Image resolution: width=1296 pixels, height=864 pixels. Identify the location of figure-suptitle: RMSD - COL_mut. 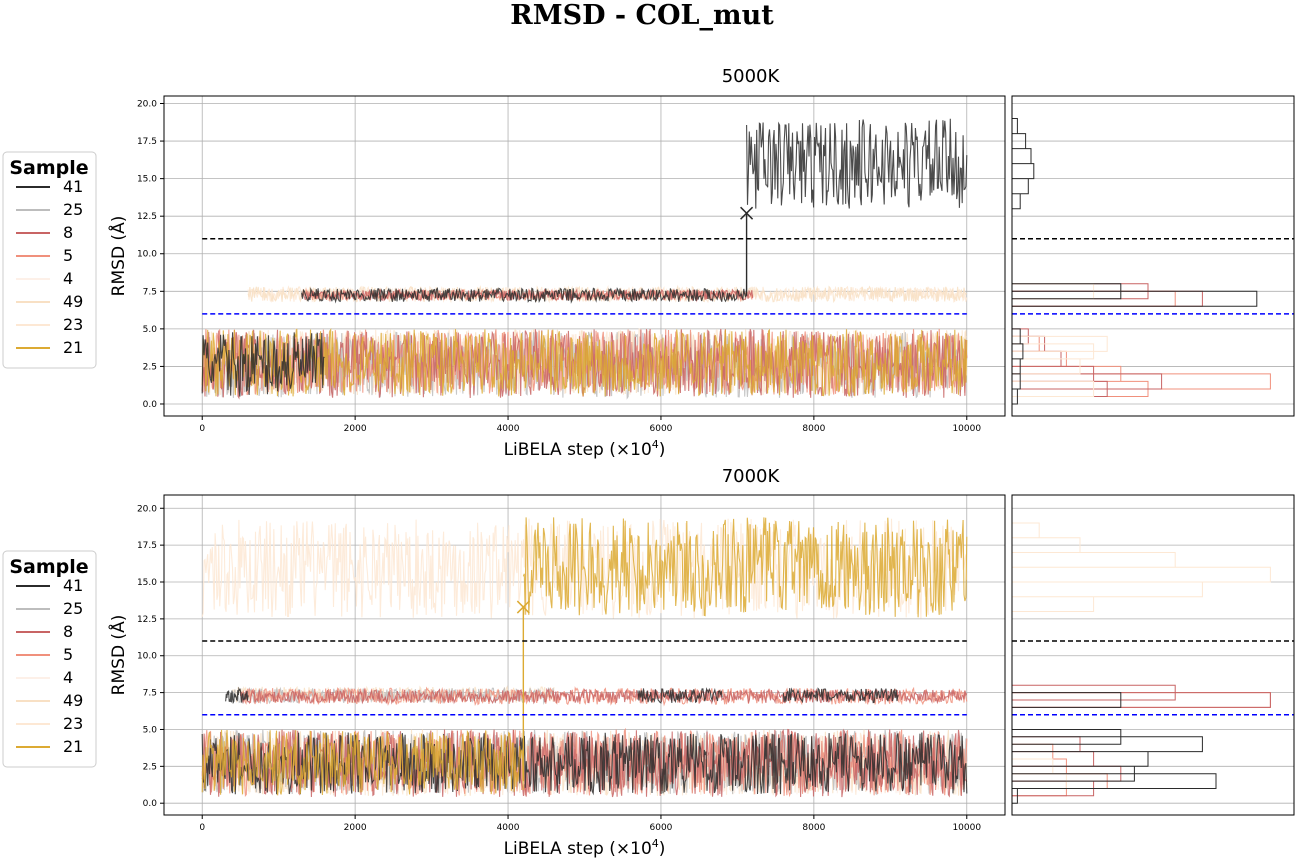
(642, 15).